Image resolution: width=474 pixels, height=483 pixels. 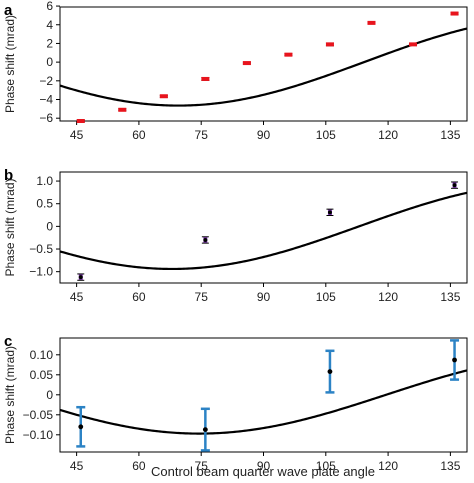 What do you see at coordinates (46, 118) in the screenshot?
I see `y-tick-label: −6` at bounding box center [46, 118].